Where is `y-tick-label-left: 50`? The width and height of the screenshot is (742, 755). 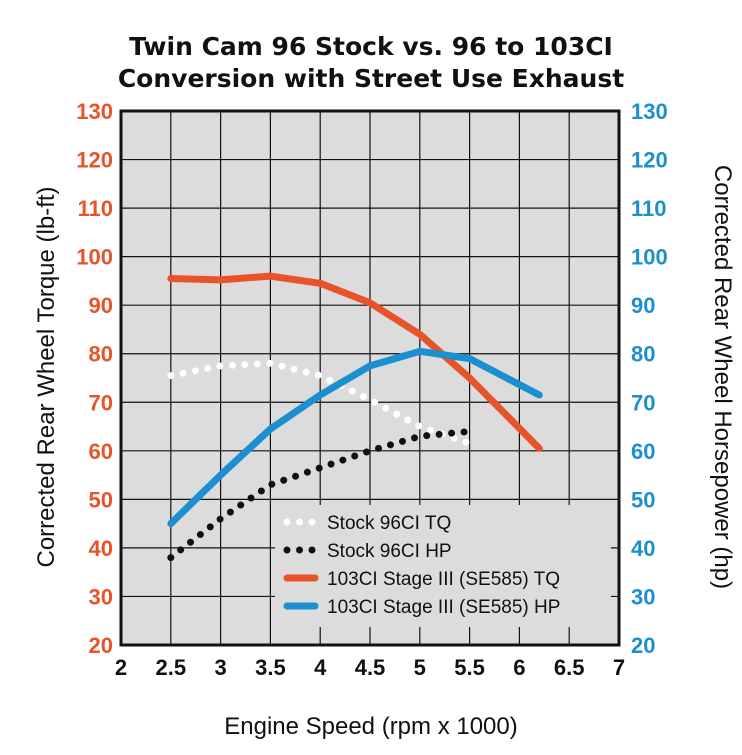 y-tick-label-left: 50 is located at coordinates (101, 499).